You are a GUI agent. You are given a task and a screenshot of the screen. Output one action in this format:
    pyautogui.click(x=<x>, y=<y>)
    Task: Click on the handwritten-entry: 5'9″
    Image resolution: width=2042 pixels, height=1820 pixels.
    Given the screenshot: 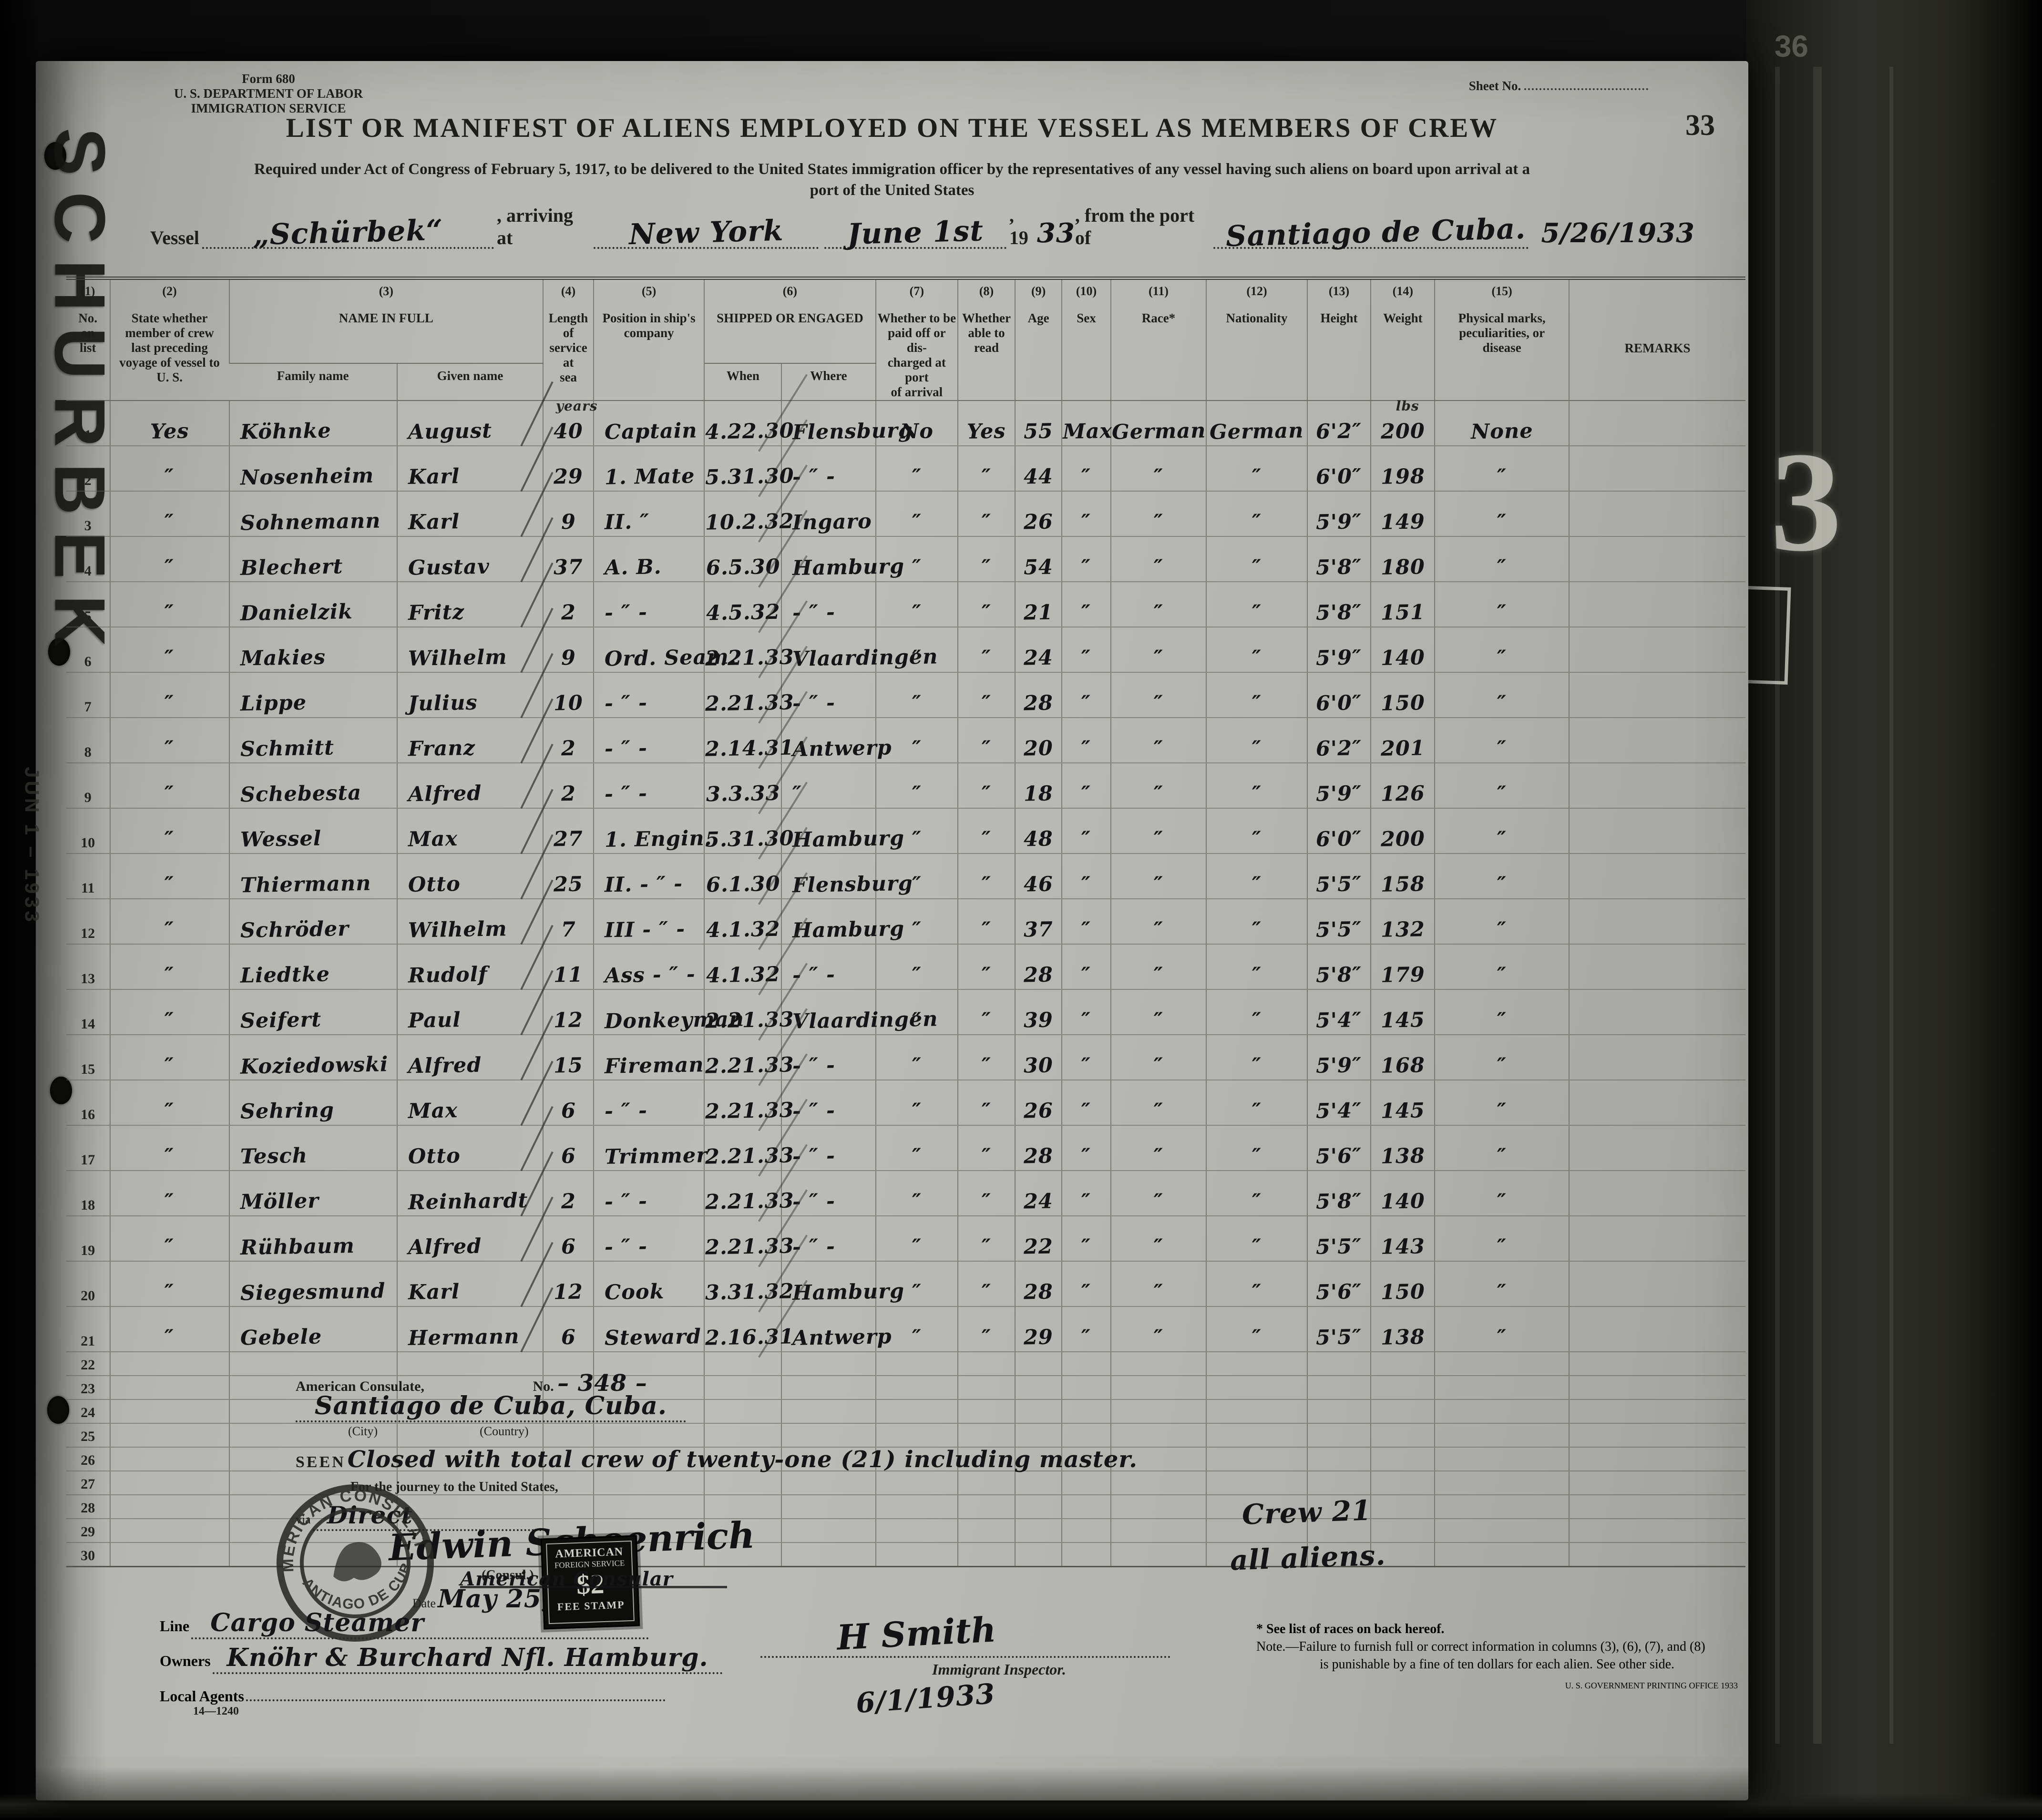 What is the action you would take?
    pyautogui.click(x=1339, y=522)
    